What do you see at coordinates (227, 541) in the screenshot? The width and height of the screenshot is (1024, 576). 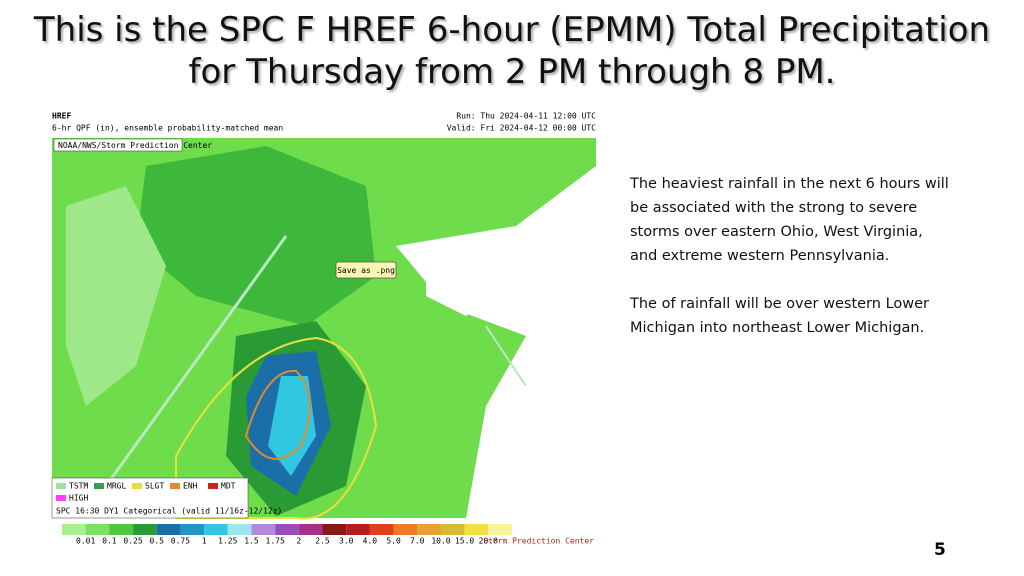 I see `scale-label: 1.25` at bounding box center [227, 541].